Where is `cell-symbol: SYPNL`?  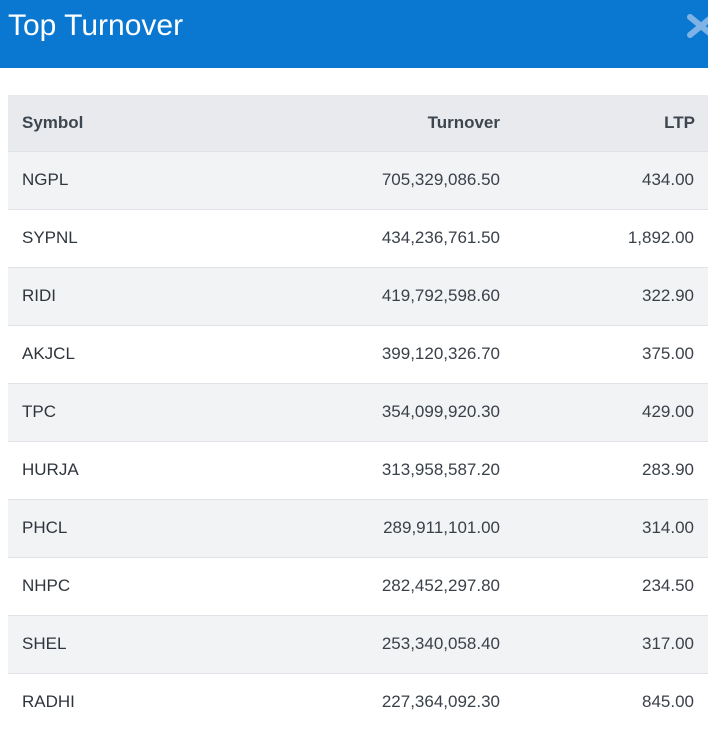
cell-symbol: SYPNL is located at coordinates (50, 237).